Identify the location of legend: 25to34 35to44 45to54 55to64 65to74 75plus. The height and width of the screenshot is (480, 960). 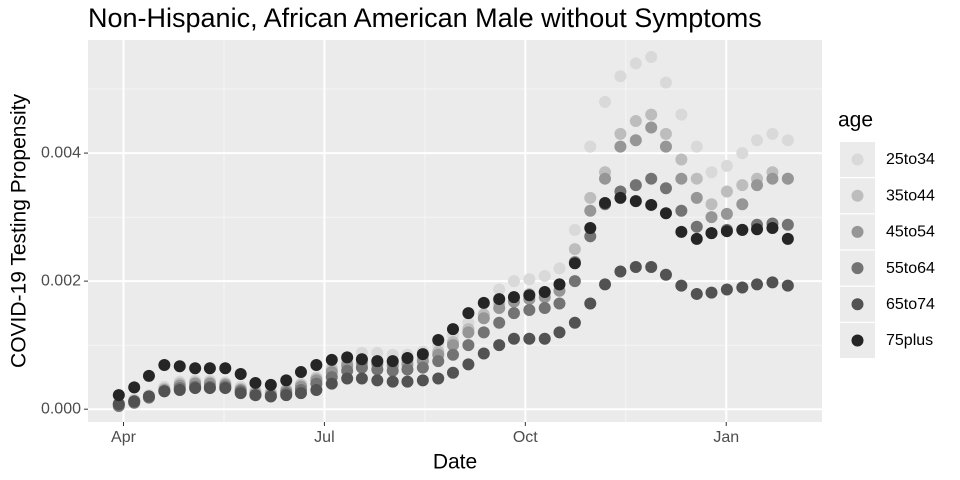
(887, 250).